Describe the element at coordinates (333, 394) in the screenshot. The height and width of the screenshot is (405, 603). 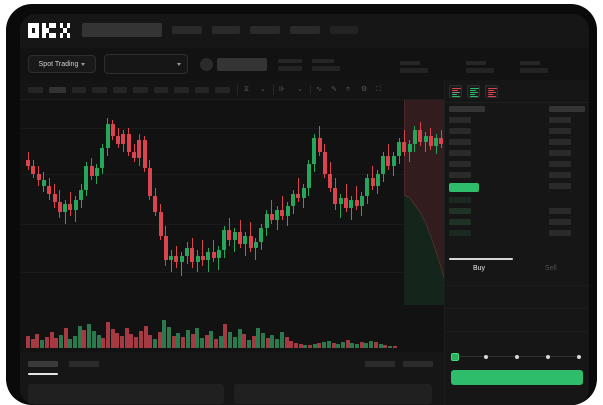
I see `bottom-panel-right` at that location.